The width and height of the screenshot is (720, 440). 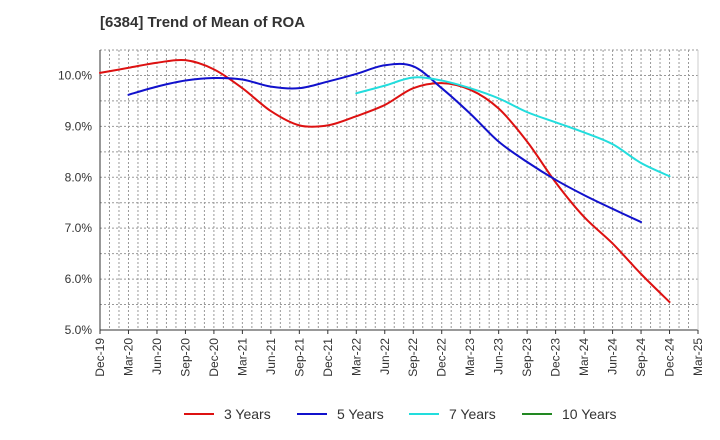 I want to click on y-tick-label: 10.0%, so click(x=75, y=75).